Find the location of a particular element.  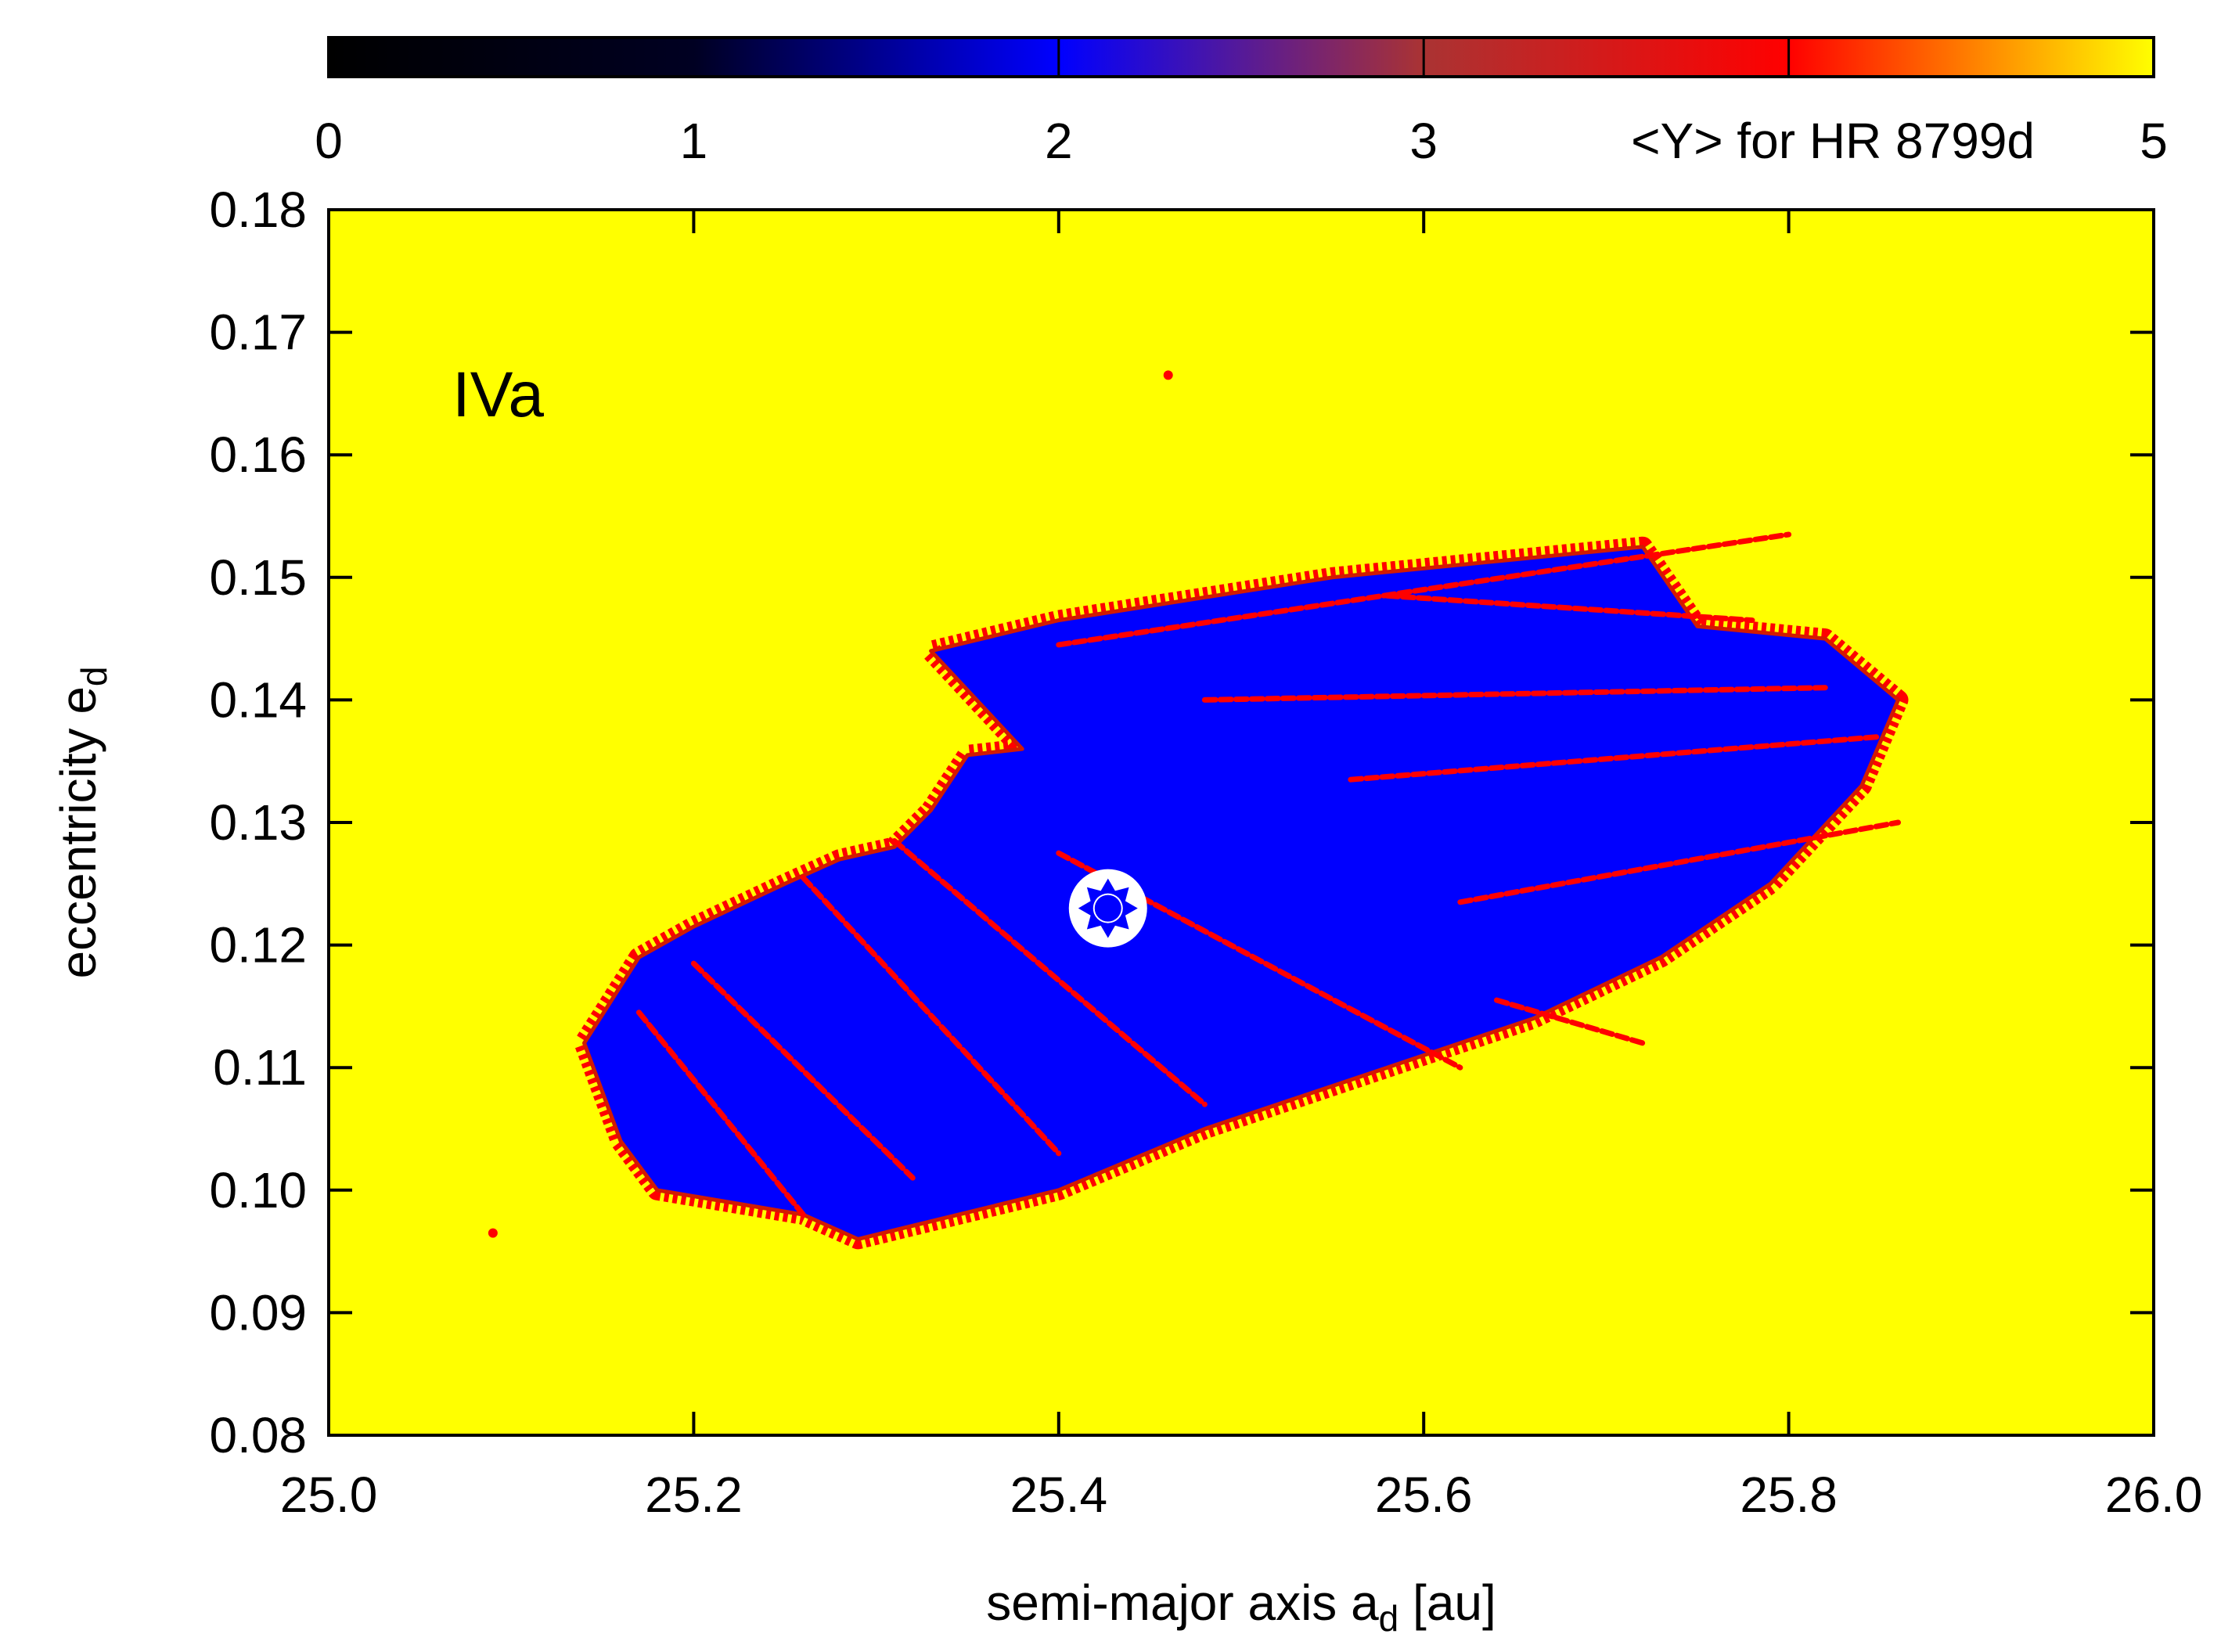

colorbar-frame is located at coordinates (1241, 57).